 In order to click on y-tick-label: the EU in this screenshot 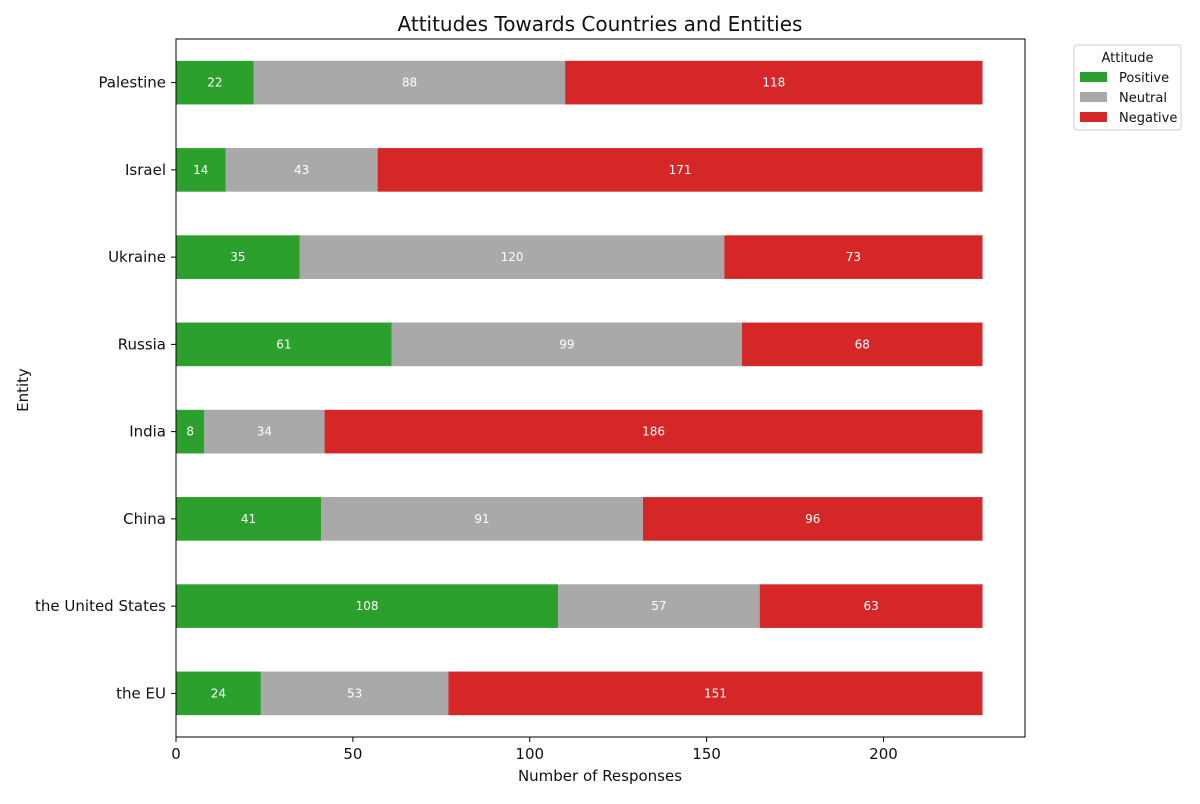, I will do `click(141, 693)`.